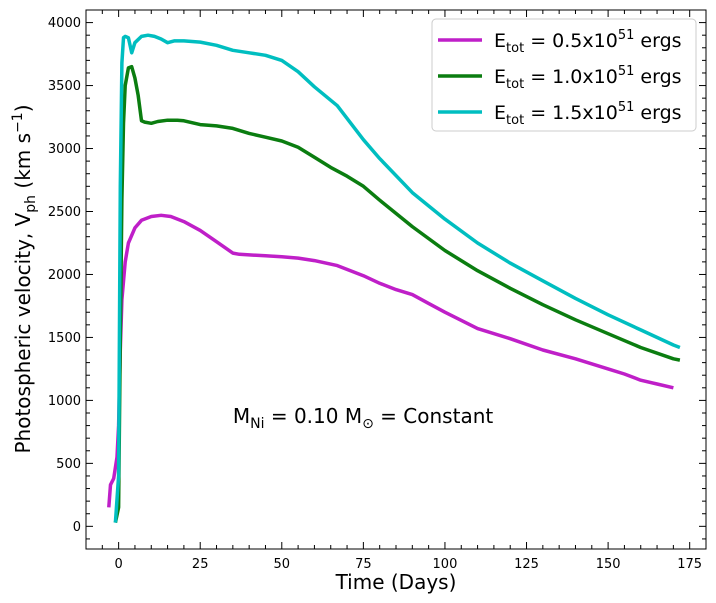 The height and width of the screenshot is (603, 716). I want to click on annotation-pre: M, so click(241, 416).